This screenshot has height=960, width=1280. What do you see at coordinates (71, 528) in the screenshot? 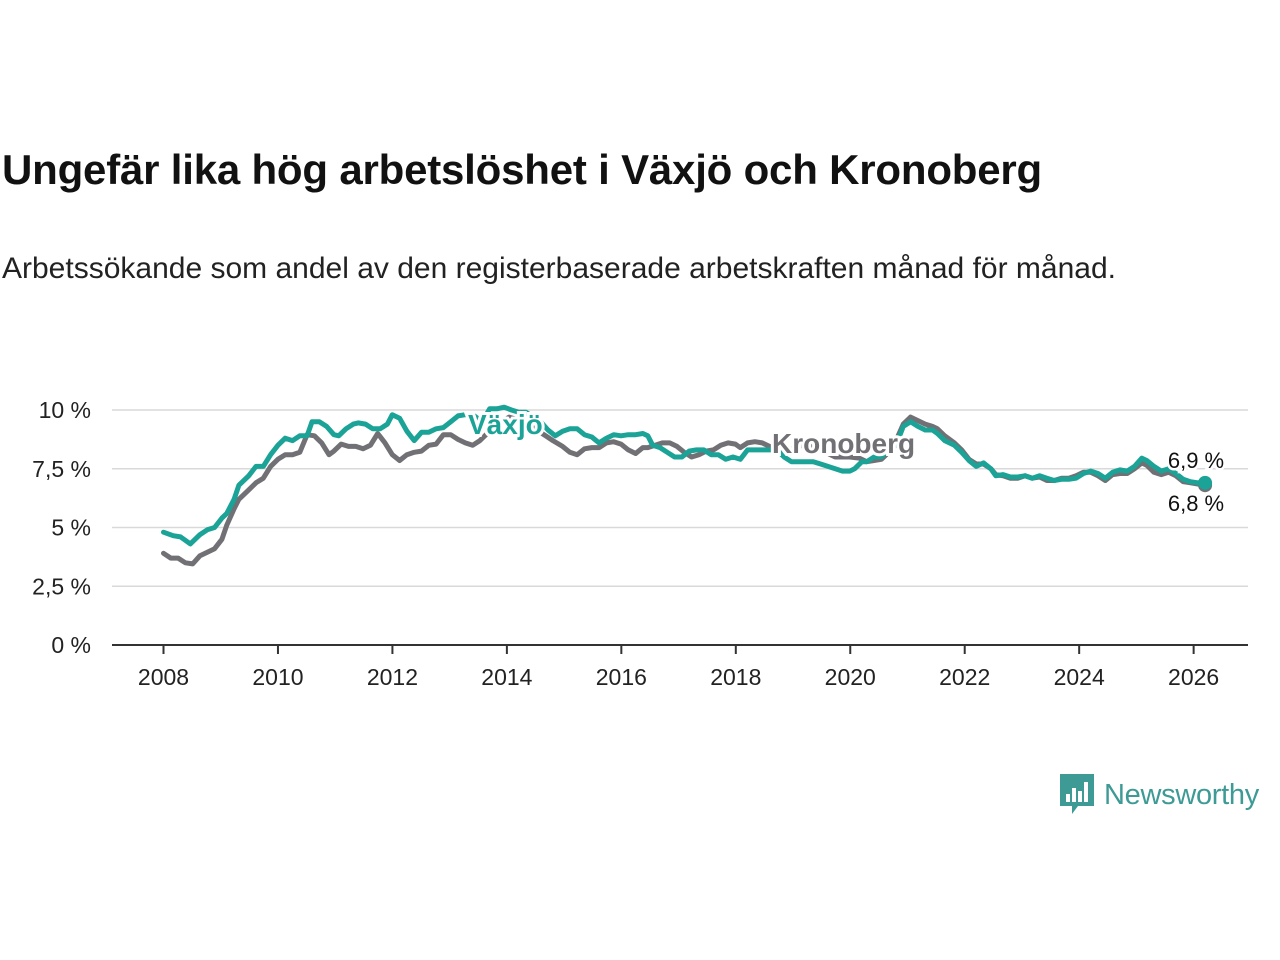
I see `y-tick-label: 5 %` at bounding box center [71, 528].